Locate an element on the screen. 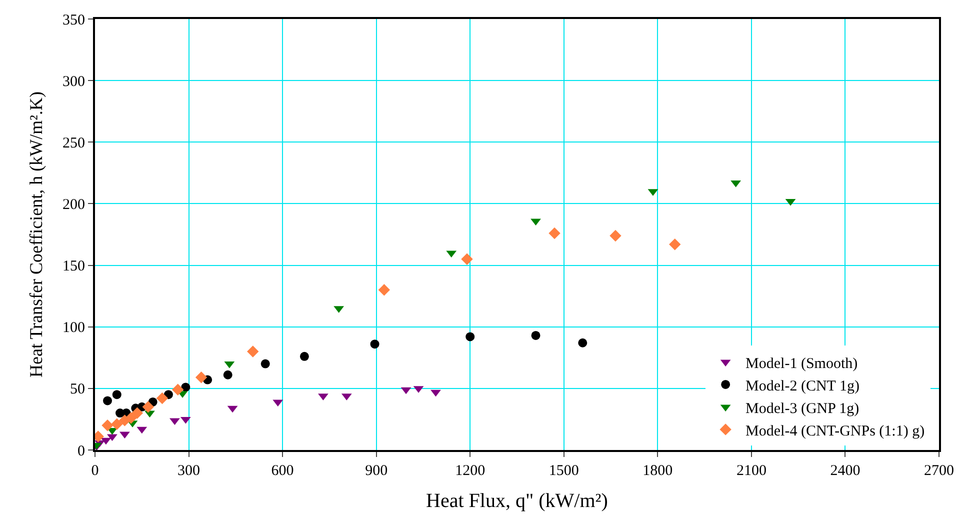 The image size is (966, 520). legend-label: Model-1 (Smooth) is located at coordinates (802, 364).